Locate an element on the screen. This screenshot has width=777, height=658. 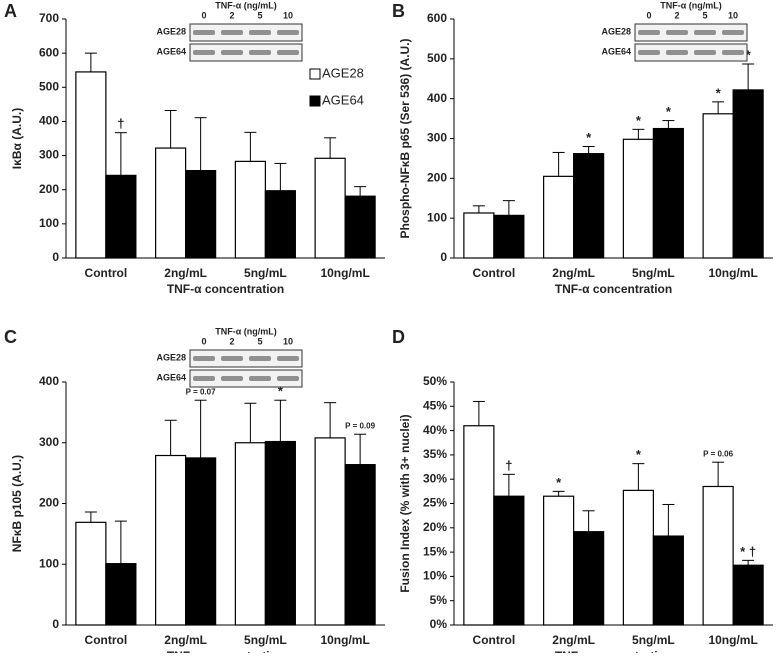
annotation: † is located at coordinates (508, 465).